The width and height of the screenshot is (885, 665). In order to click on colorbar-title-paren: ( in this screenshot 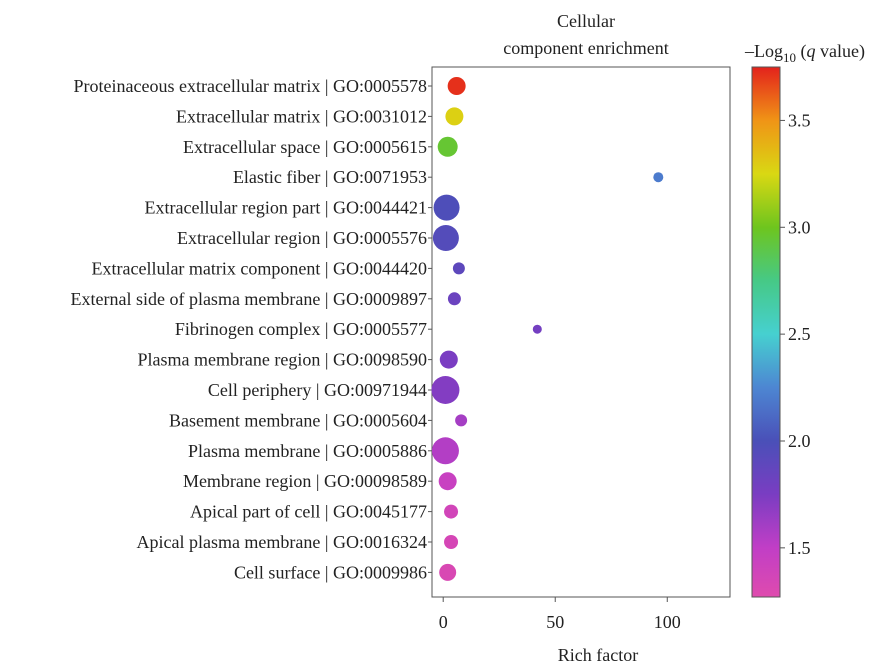, I will do `click(801, 51)`.